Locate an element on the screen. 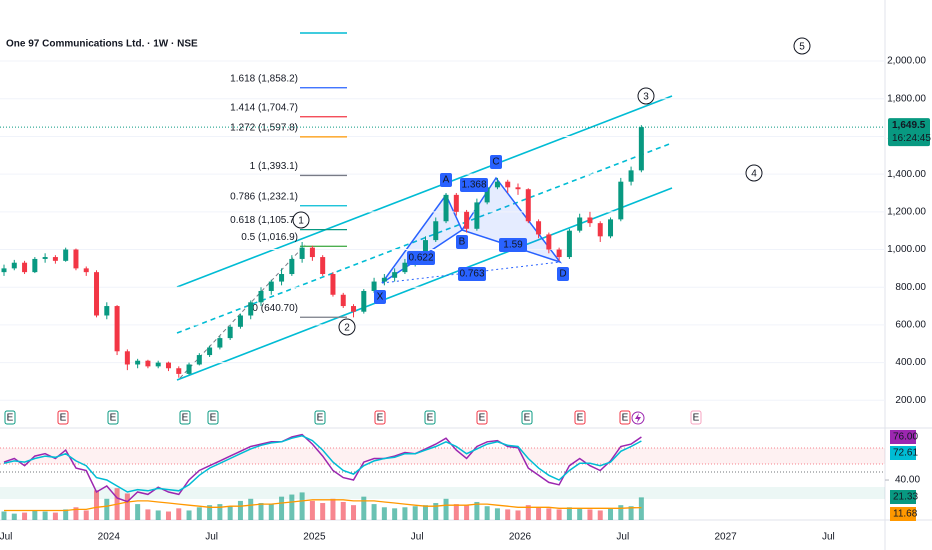 The height and width of the screenshot is (550, 932). volume-ma is located at coordinates (323, 505).